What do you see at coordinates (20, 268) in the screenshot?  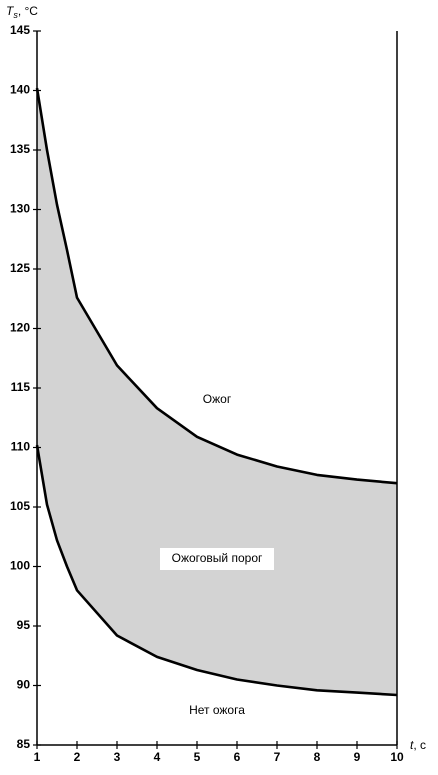 I see `y-tick-label: 125` at bounding box center [20, 268].